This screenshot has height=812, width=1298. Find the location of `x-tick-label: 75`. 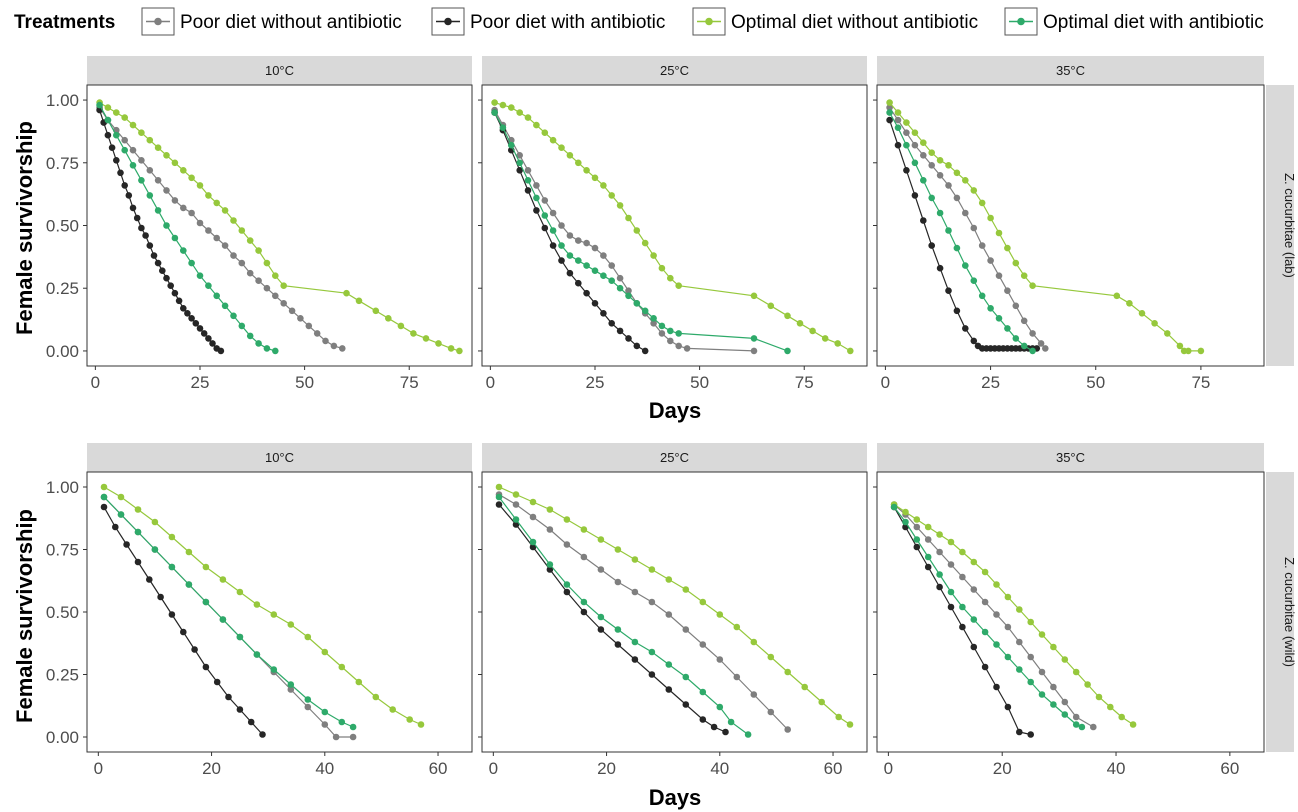

x-tick-label: 75 is located at coordinates (1200, 382).